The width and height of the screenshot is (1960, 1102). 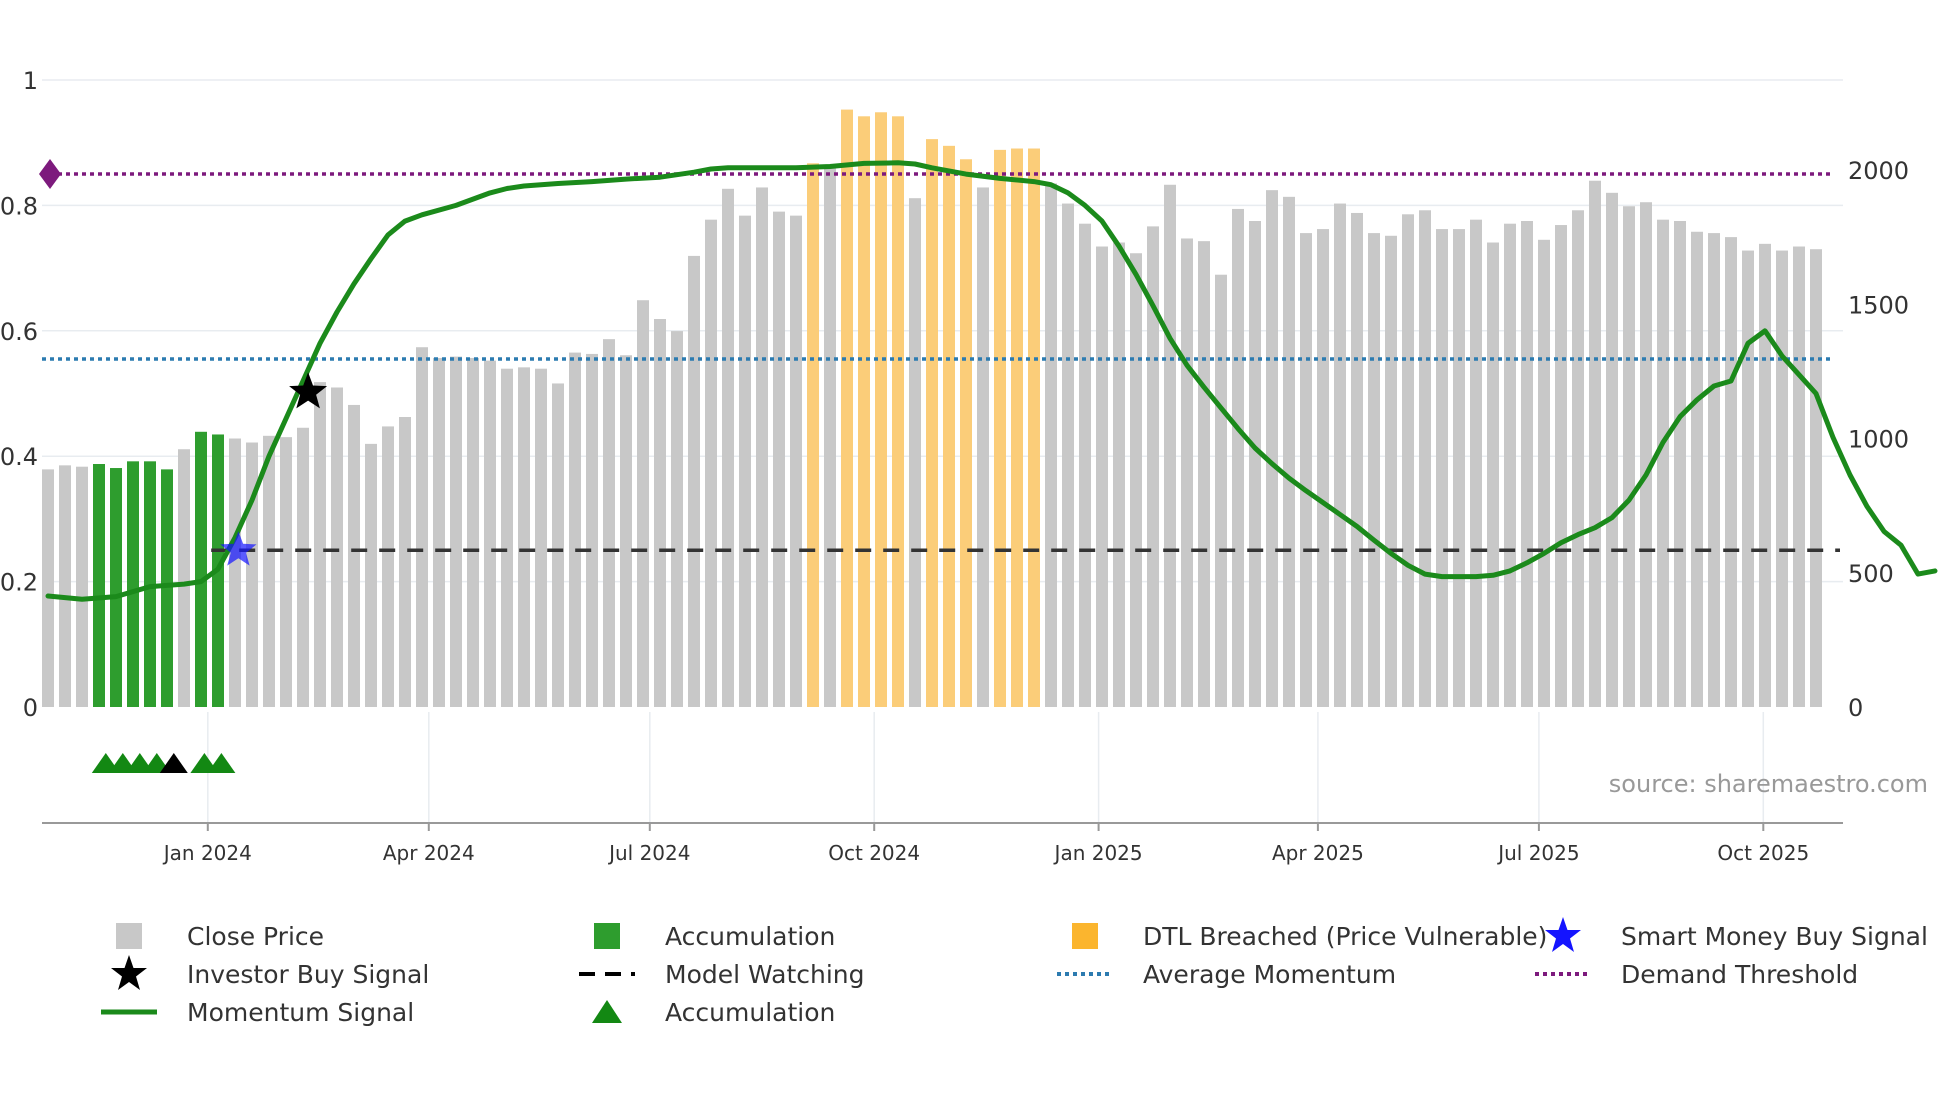 I want to click on investor-buy-signal-marker, so click(x=308, y=390).